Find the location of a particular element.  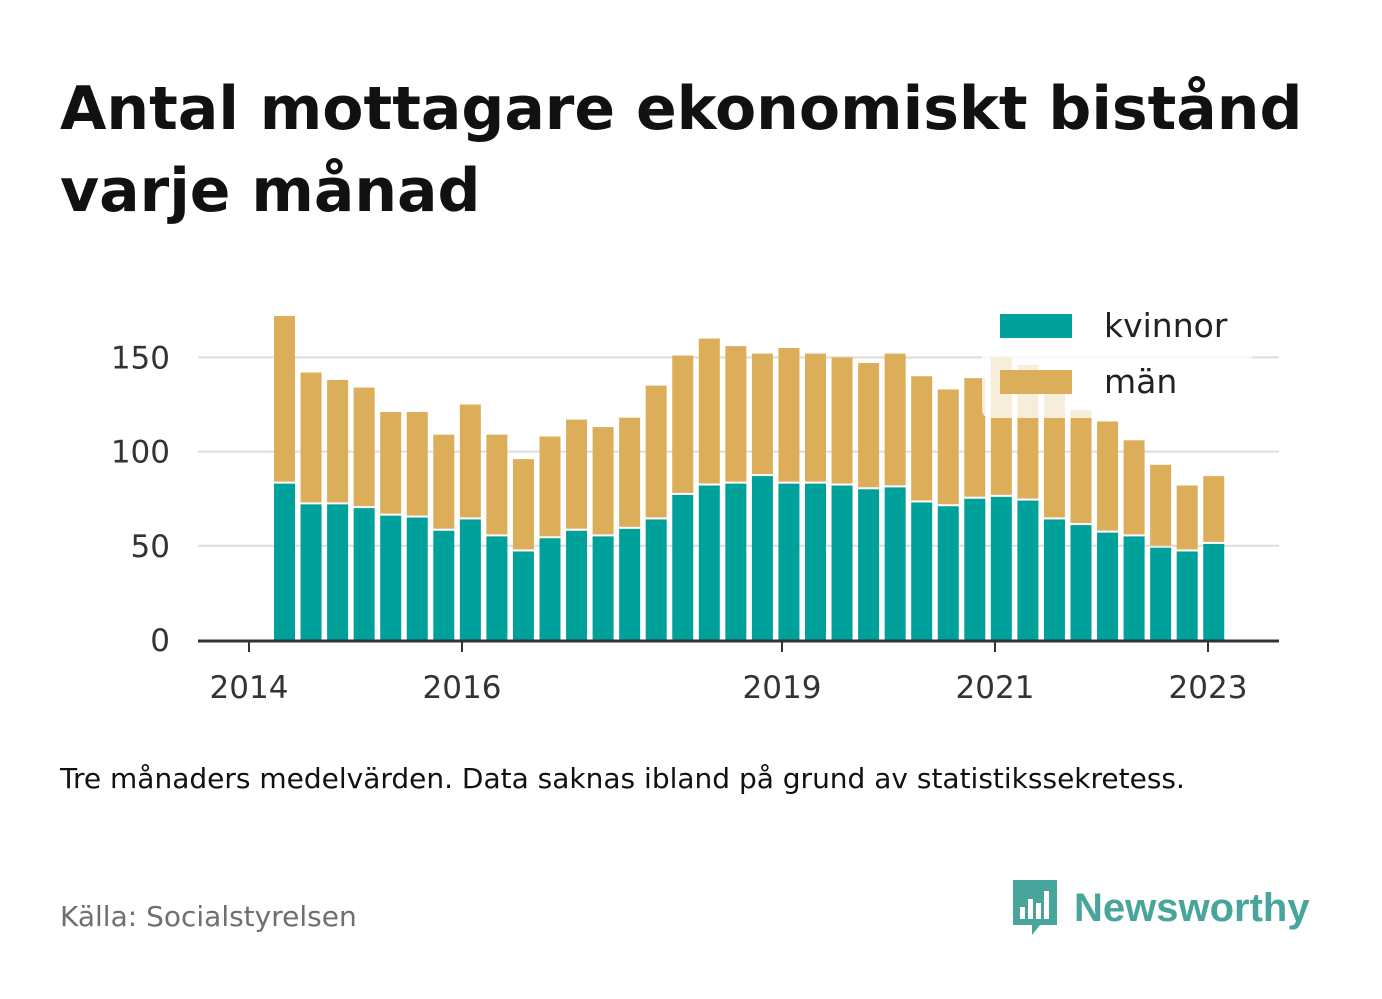

x-tick-label: 2014 is located at coordinates (249, 688).